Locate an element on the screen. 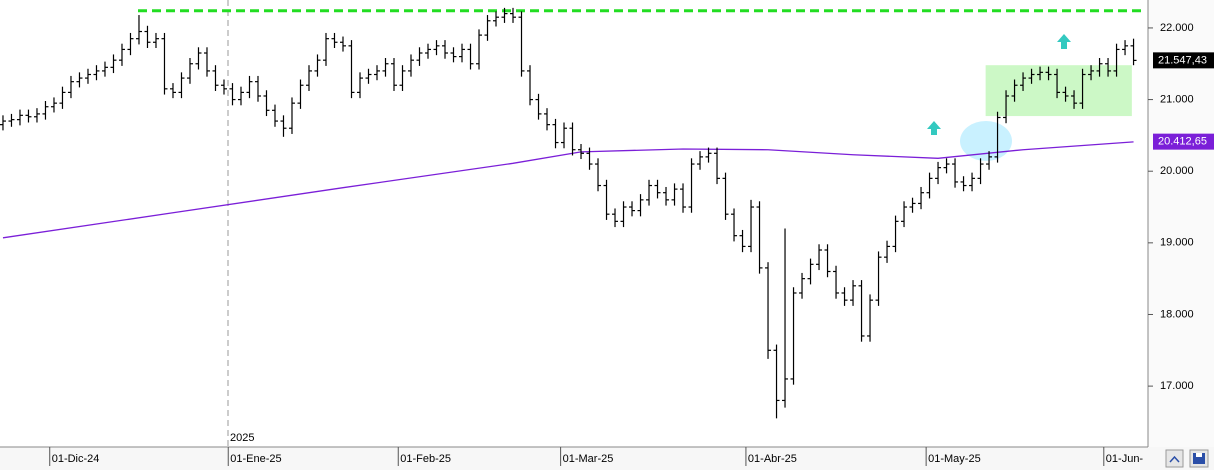 This screenshot has height=470, width=1214. range-box is located at coordinates (1058, 91).